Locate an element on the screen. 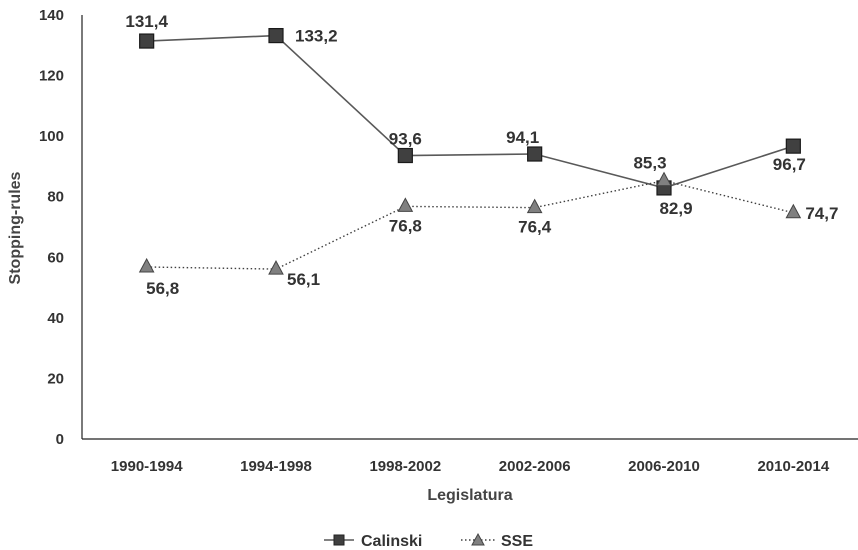 The image size is (858, 550). legend-label-sse: SSE is located at coordinates (517, 541).